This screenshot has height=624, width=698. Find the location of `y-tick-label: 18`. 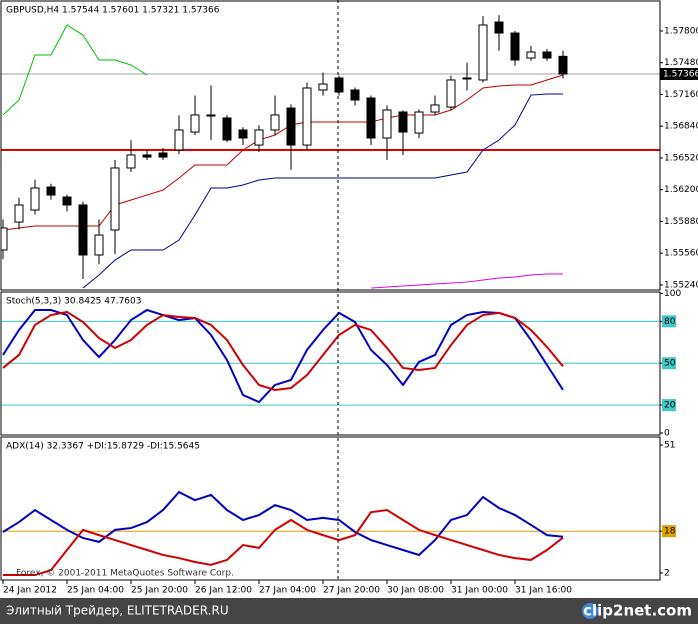

y-tick-label: 18 is located at coordinates (670, 532).